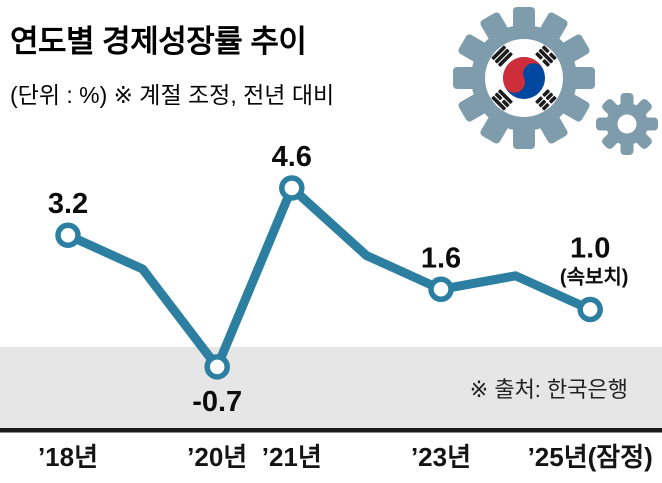 The height and width of the screenshot is (483, 662). Describe the element at coordinates (441, 258) in the screenshot. I see `value-label: 1.6` at that location.